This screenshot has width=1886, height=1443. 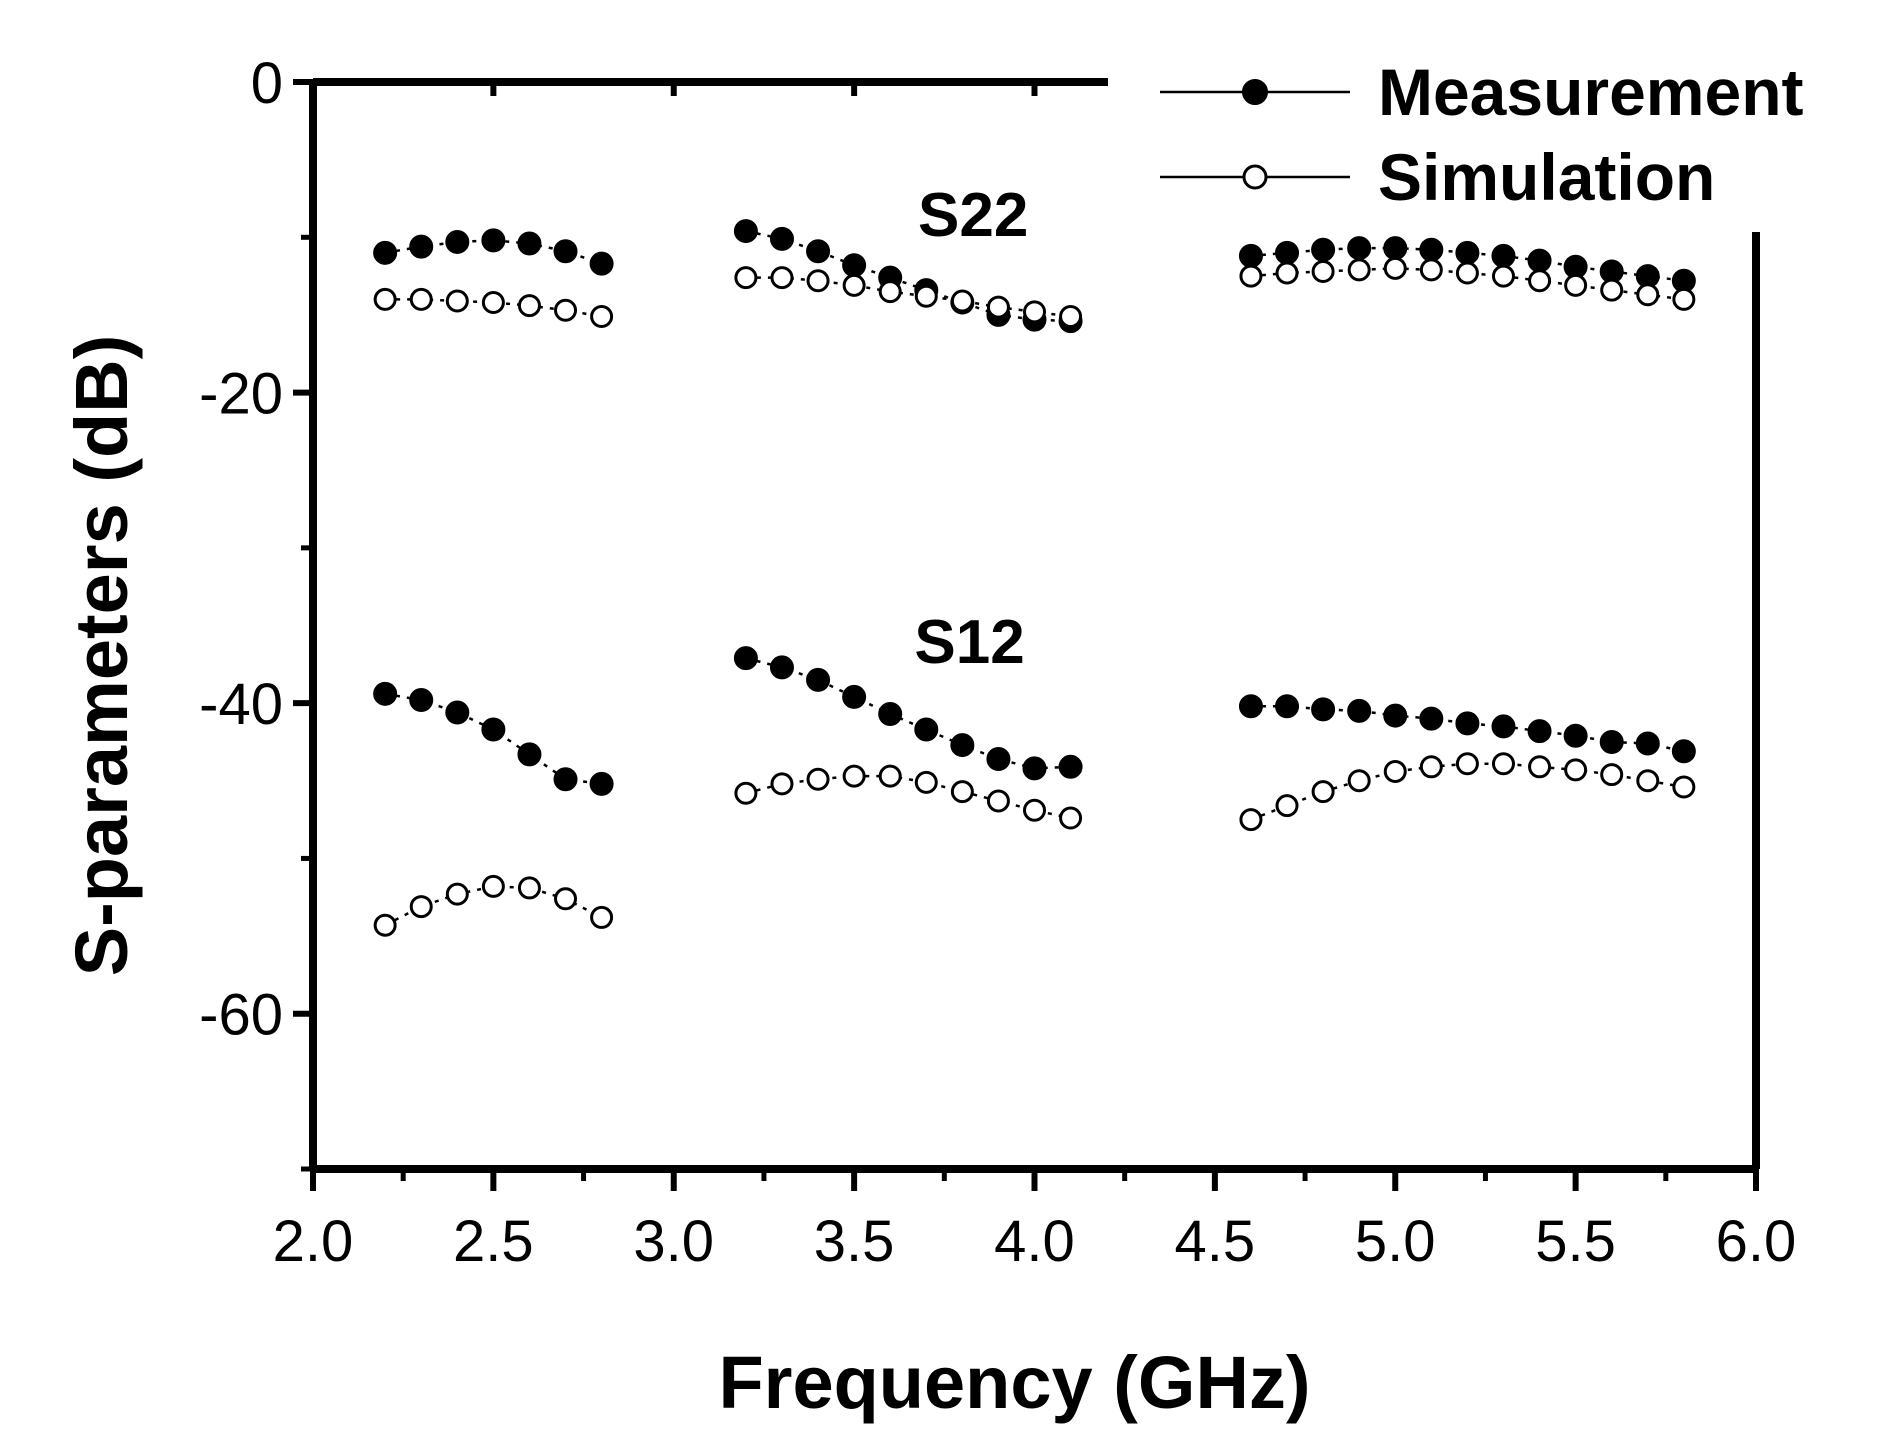 I want to click on x-tick-label: 5.5, so click(x=1575, y=1241).